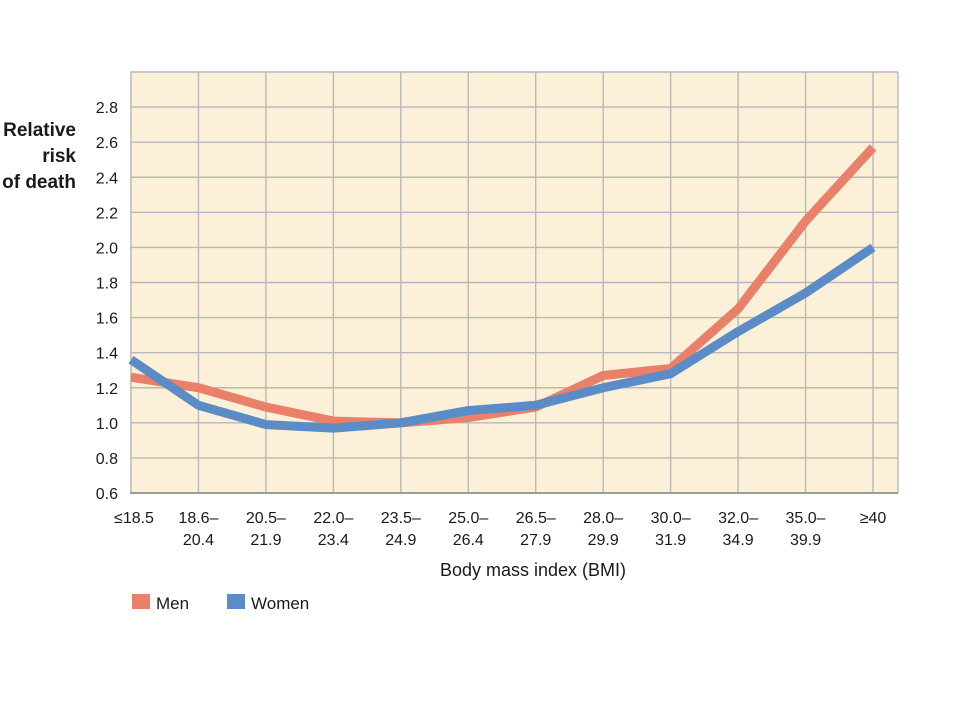 The image size is (960, 720). What do you see at coordinates (107, 108) in the screenshot?
I see `y-tick-label: 2.8` at bounding box center [107, 108].